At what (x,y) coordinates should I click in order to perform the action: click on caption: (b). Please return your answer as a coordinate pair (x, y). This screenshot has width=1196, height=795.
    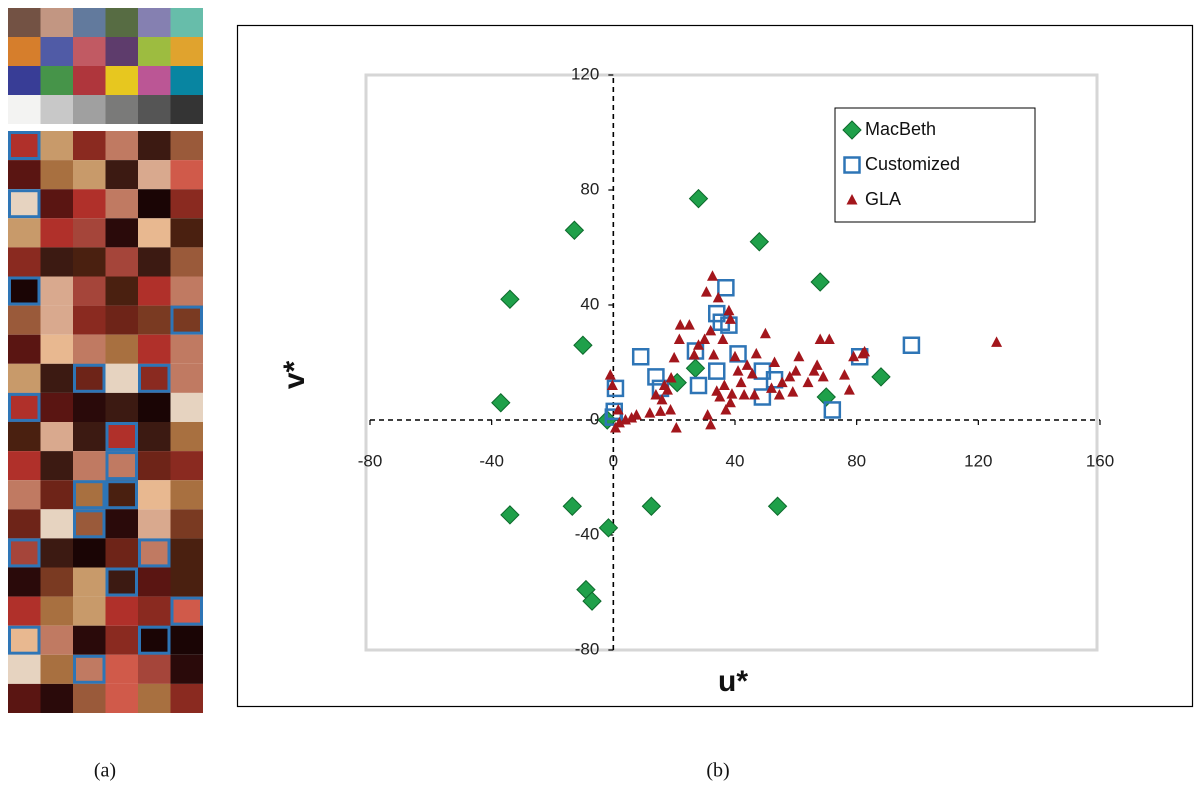
    Looking at the image, I should click on (717, 771).